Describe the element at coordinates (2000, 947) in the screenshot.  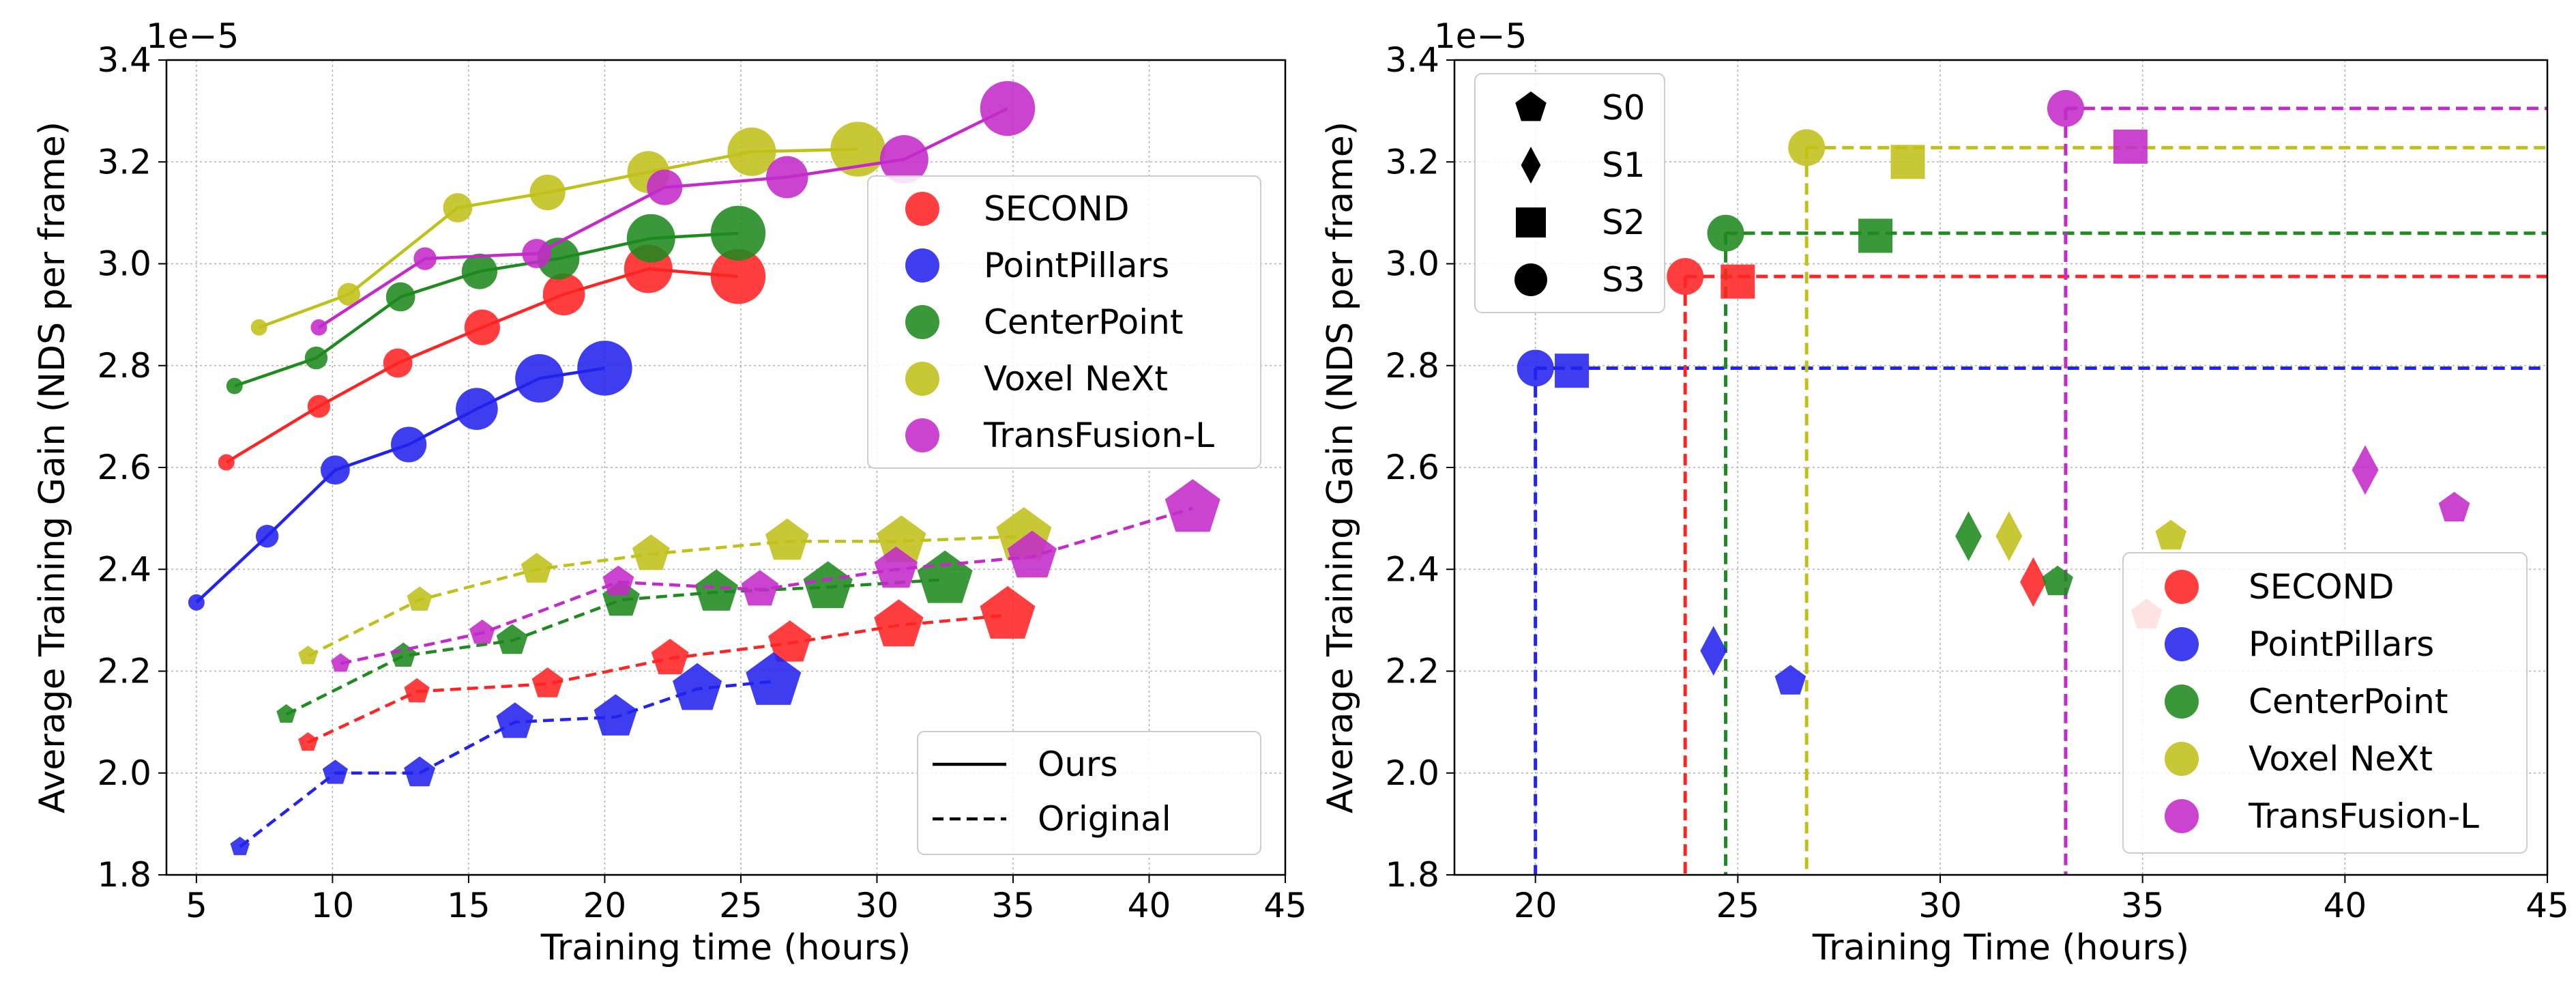
I see `x-axis-label: Training Time (hours)` at that location.